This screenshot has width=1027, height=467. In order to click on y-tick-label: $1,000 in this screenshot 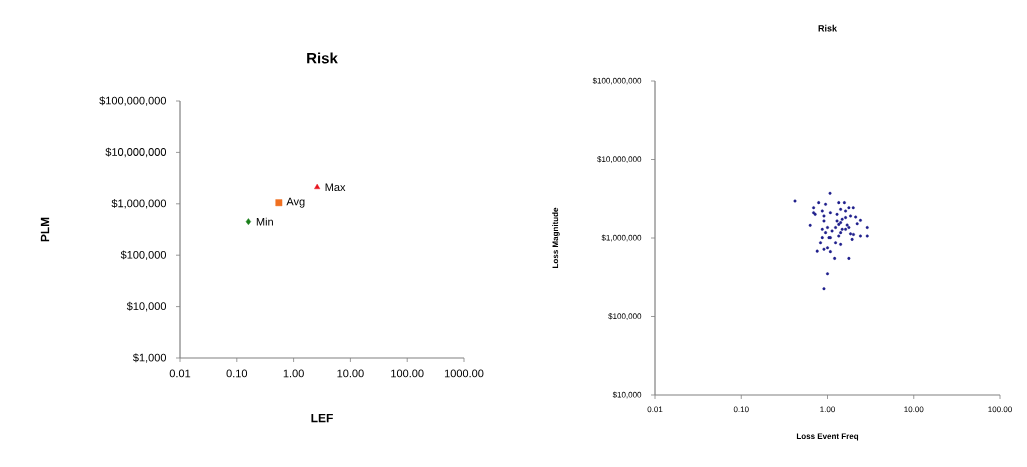, I will do `click(149, 358)`.